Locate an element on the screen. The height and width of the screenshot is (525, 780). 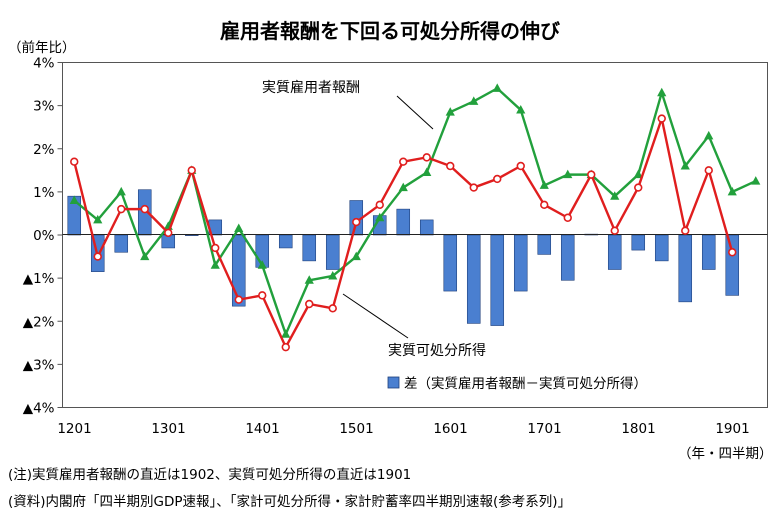
x-tick-label: 1301 is located at coordinates (168, 429).